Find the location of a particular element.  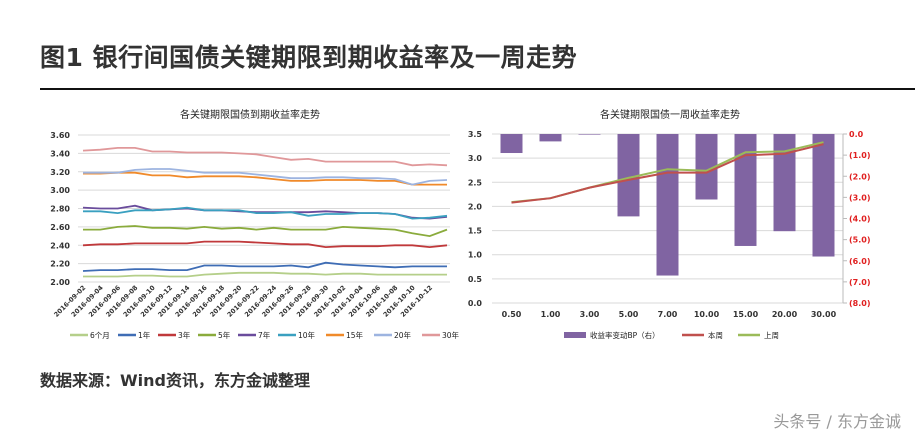

series-line-10年 is located at coordinates (265, 213).